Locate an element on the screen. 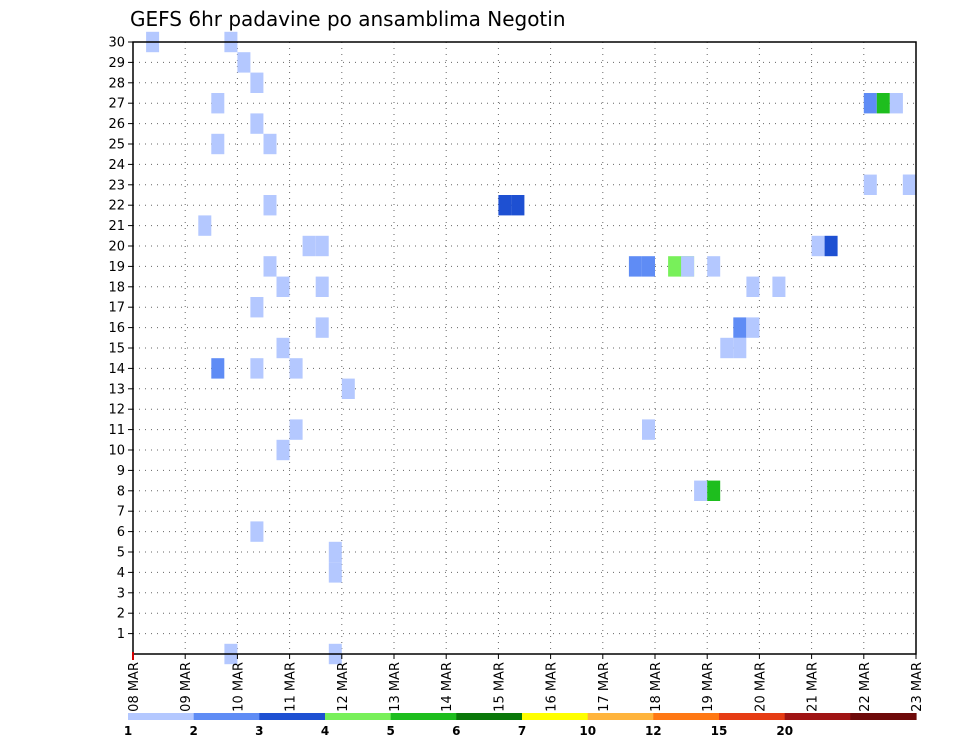  y-tick-label: 26 is located at coordinates (116, 124).